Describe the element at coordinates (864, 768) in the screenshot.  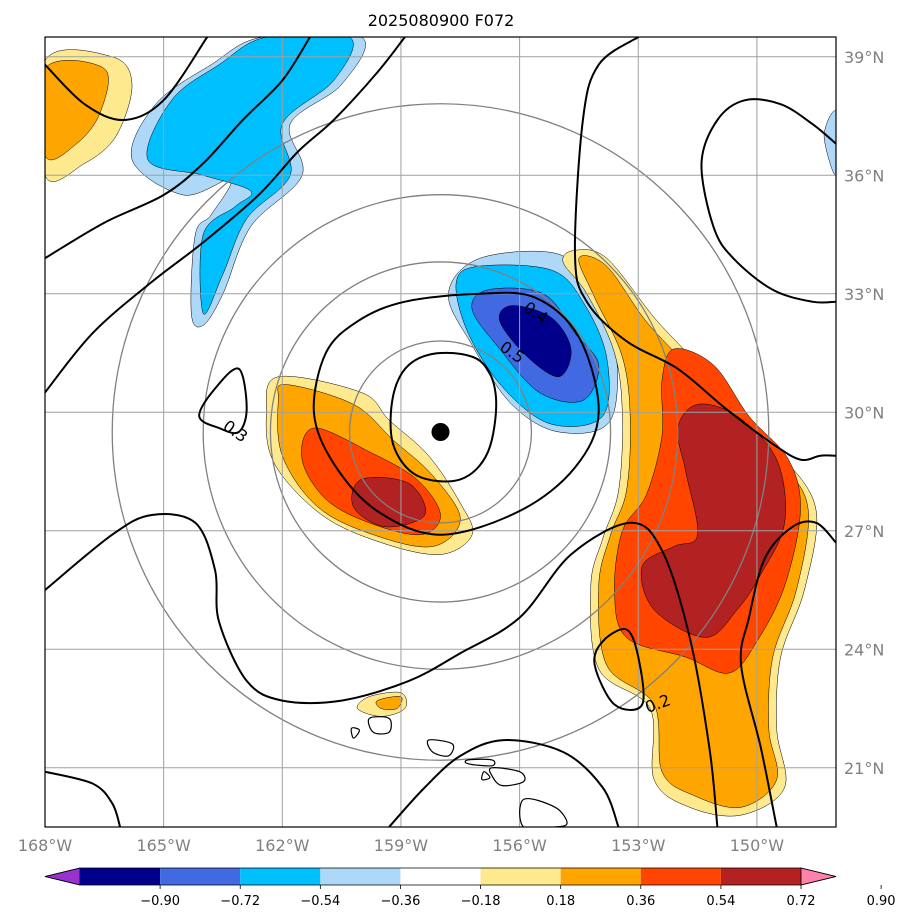
I see `lat-tick-label: 21°N` at that location.